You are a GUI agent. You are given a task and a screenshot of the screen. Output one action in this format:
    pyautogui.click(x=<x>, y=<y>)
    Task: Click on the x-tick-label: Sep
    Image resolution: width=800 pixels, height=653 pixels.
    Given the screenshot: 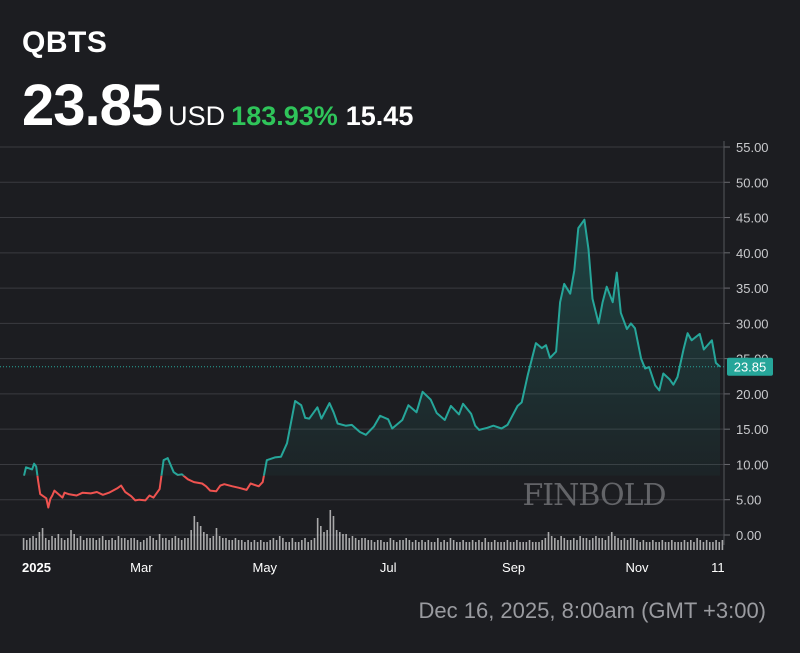 What is the action you would take?
    pyautogui.click(x=513, y=567)
    